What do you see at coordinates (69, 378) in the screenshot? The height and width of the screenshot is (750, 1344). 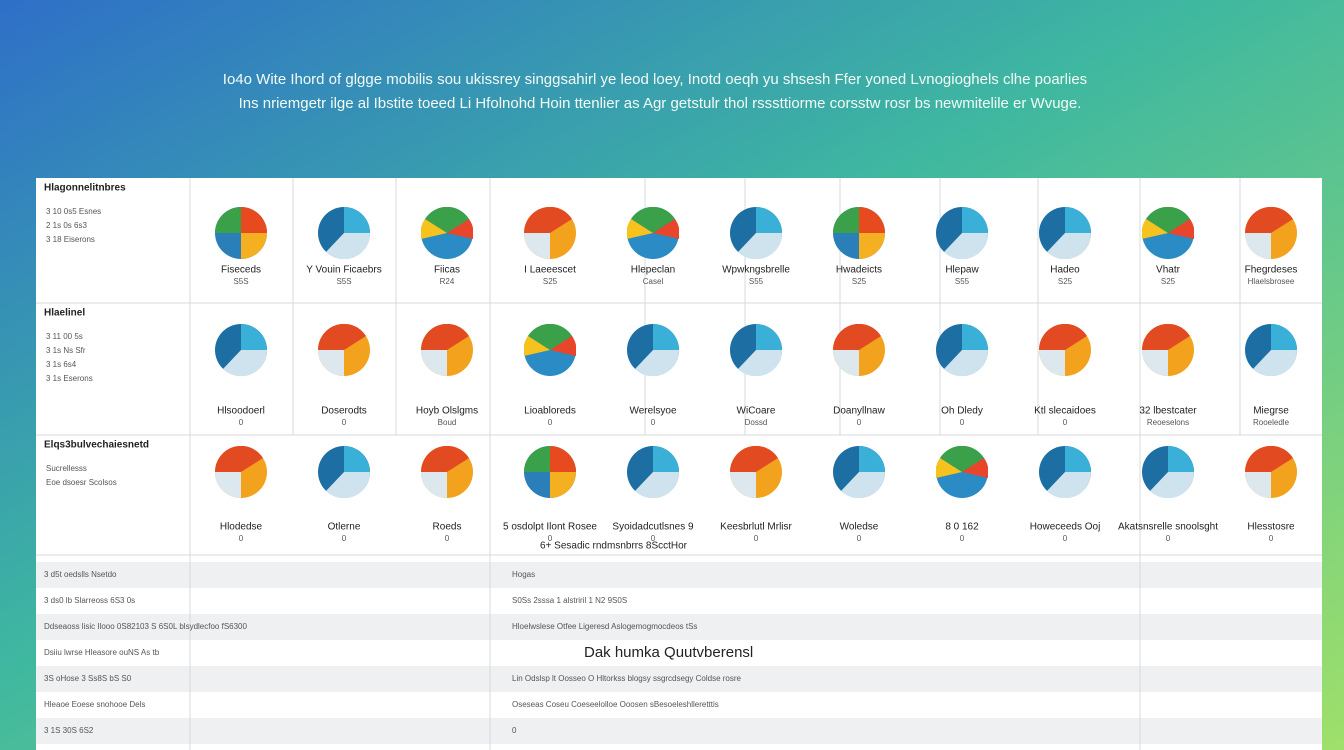 I see `row-side-text: 3 1s Eserons` at bounding box center [69, 378].